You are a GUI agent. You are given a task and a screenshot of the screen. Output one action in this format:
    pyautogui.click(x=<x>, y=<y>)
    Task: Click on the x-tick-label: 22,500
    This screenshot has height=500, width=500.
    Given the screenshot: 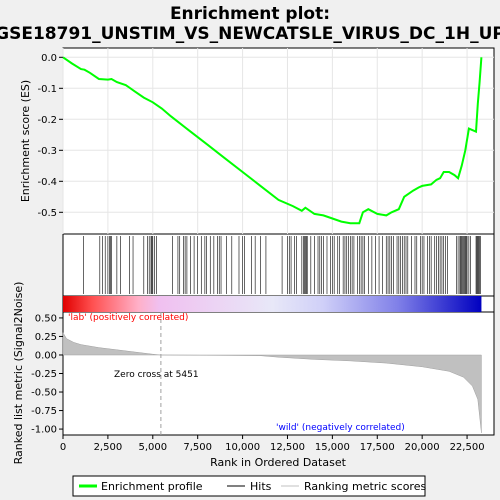 What is the action you would take?
    pyautogui.click(x=467, y=447)
    